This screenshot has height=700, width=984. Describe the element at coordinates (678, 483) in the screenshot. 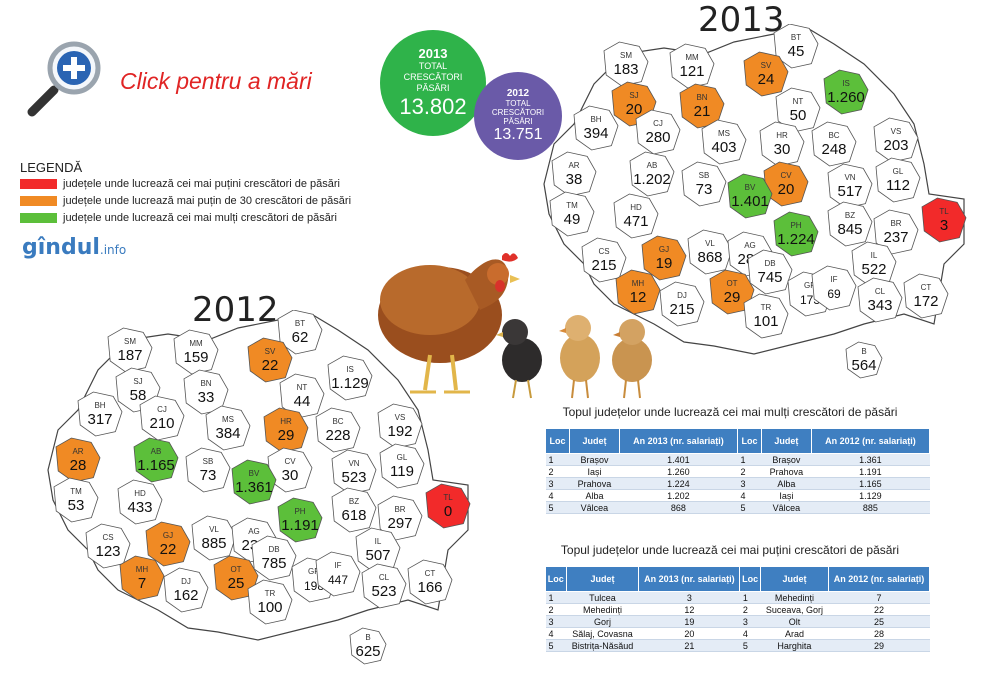

I see `table-cell: 1.224` at that location.